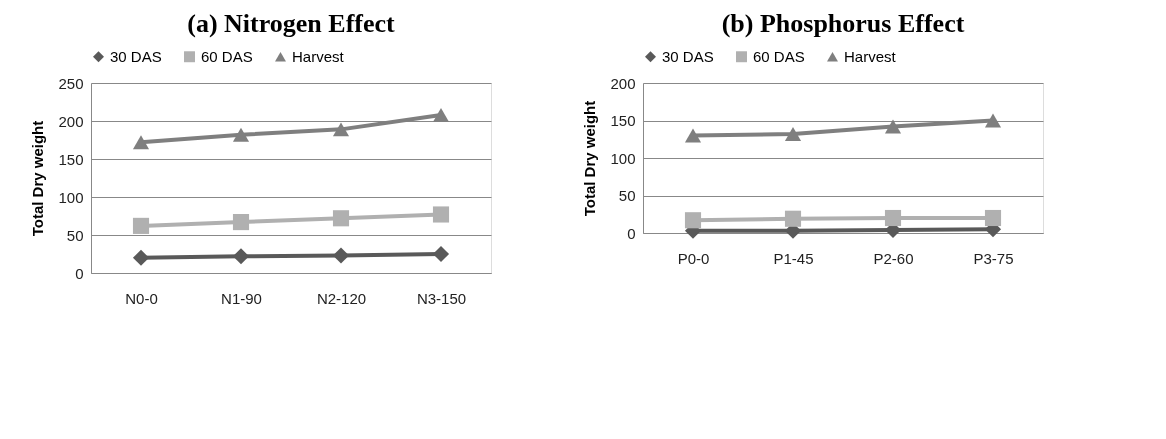 This screenshot has width=1166, height=439. Describe the element at coordinates (141, 298) in the screenshot. I see `x-tick-label: N0-0` at that location.